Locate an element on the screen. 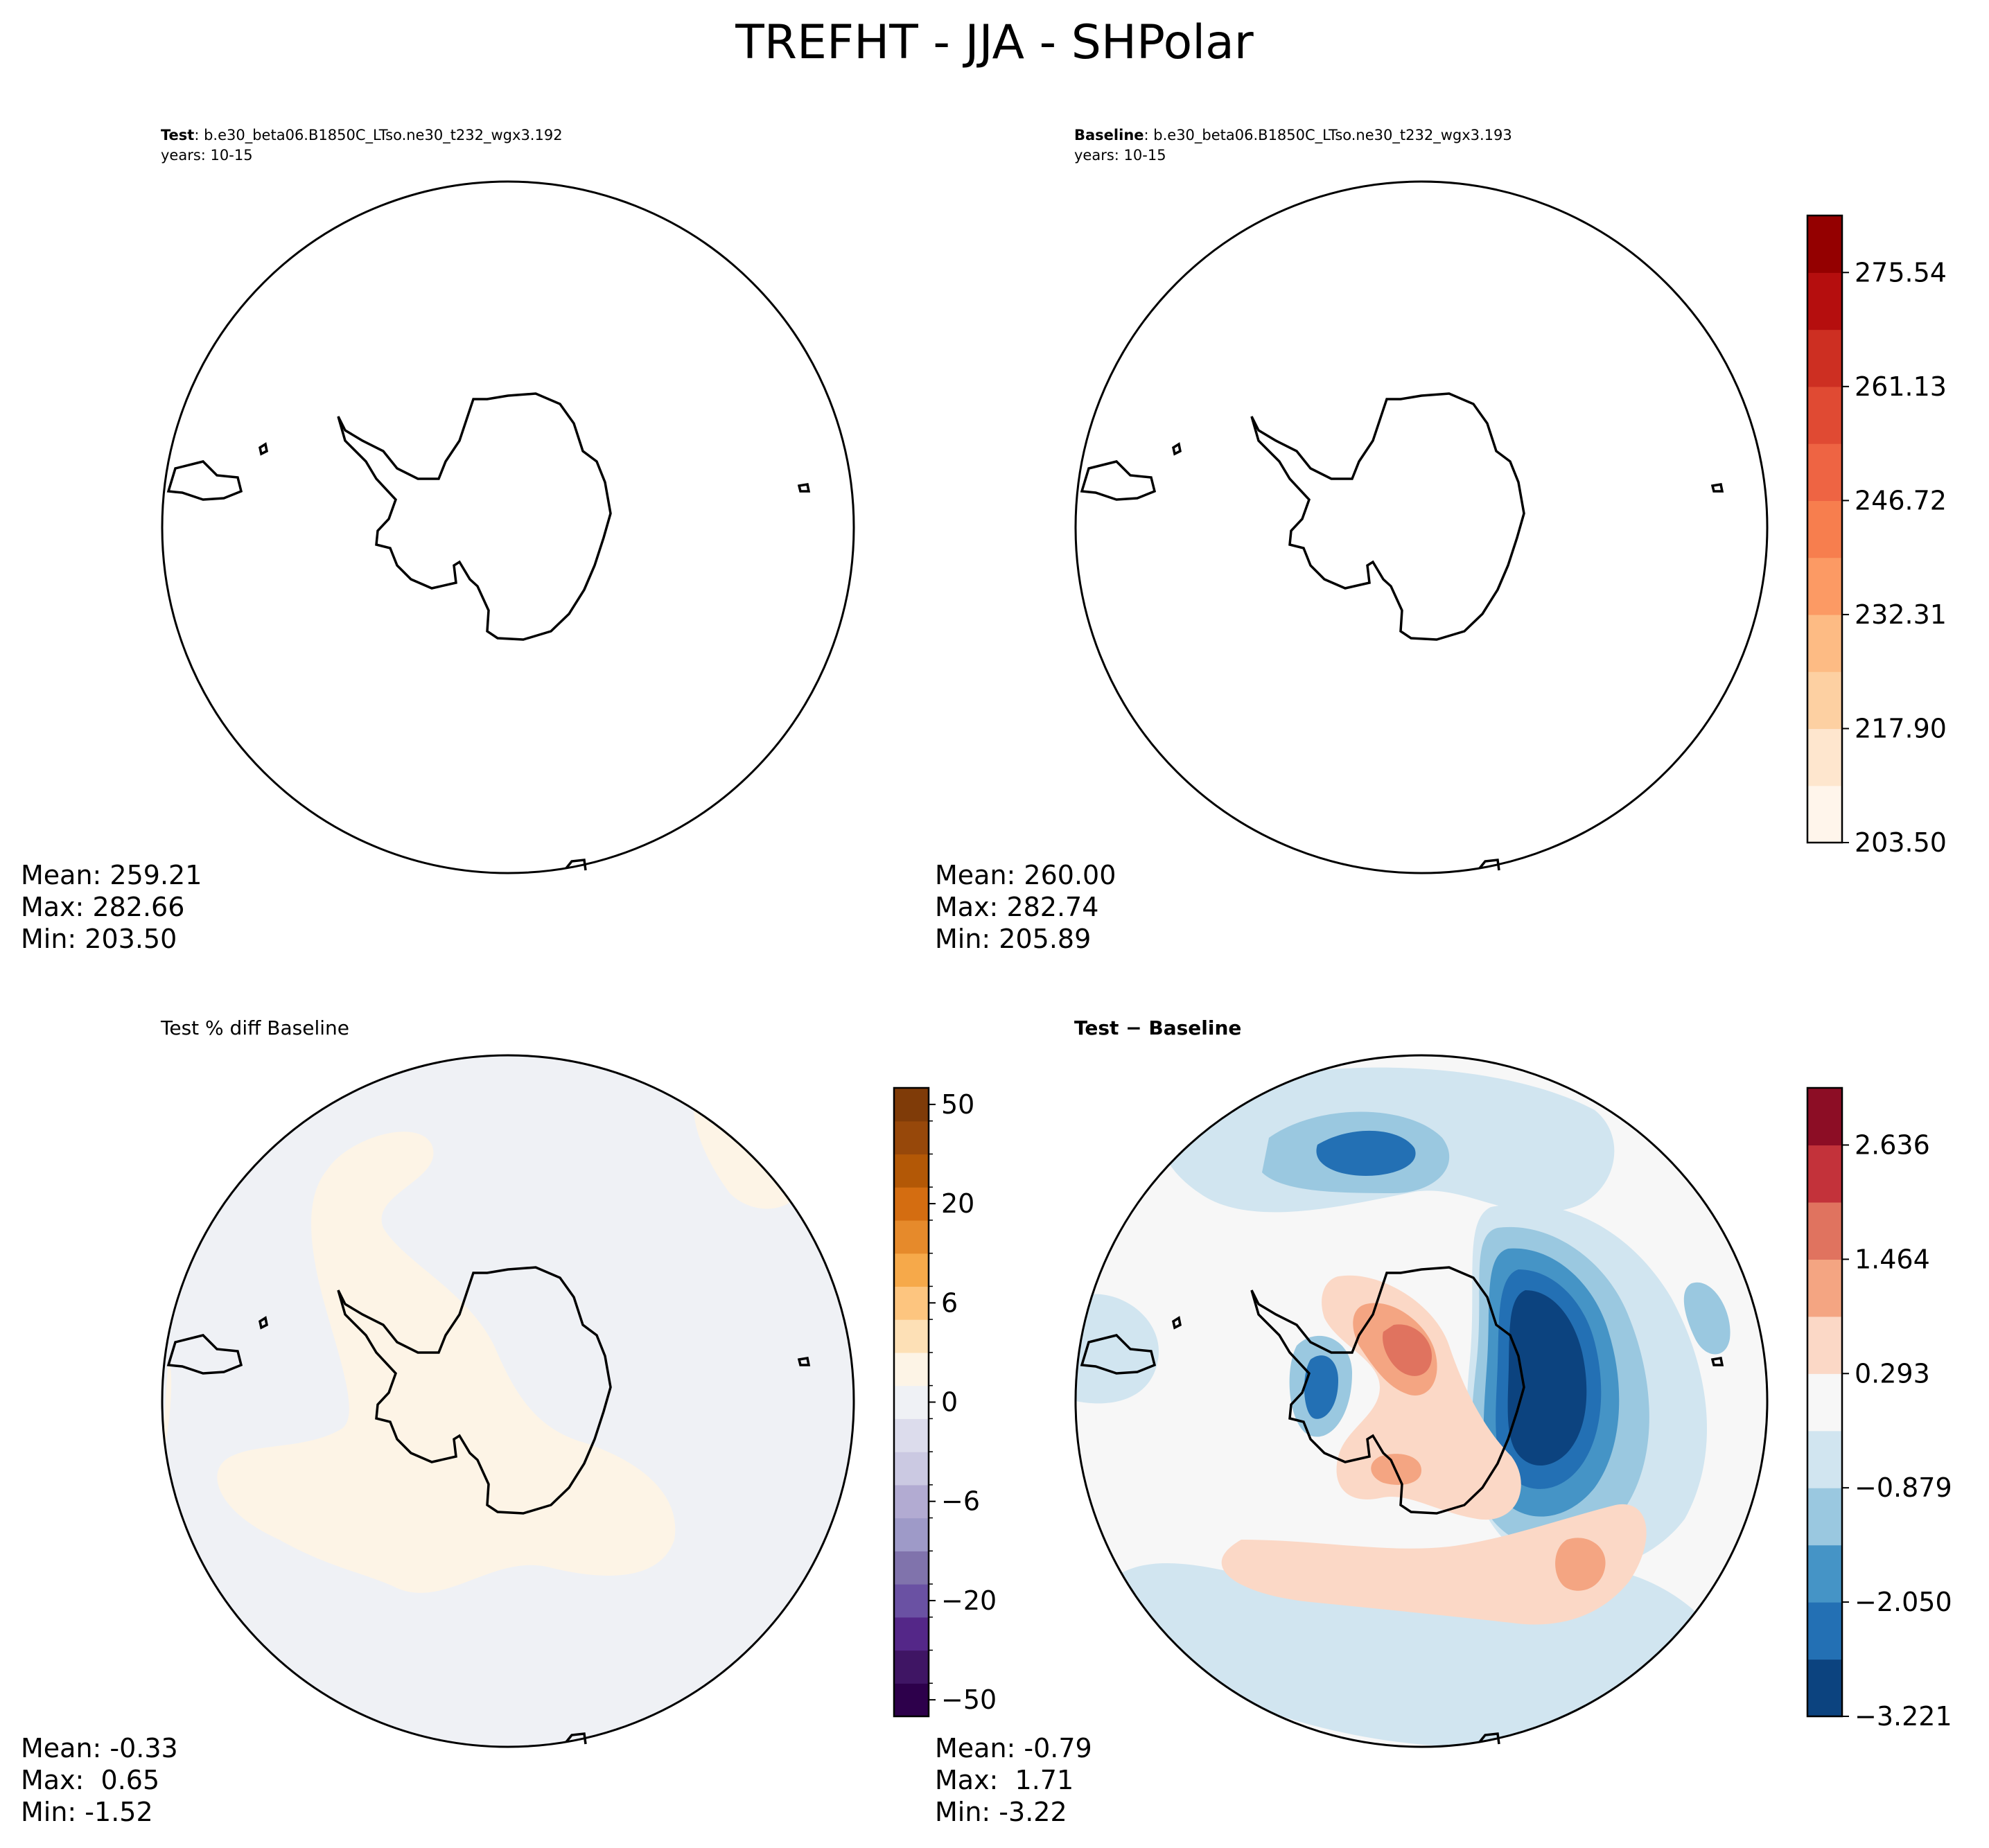  pct-diff-map is located at coordinates (508, 1401).